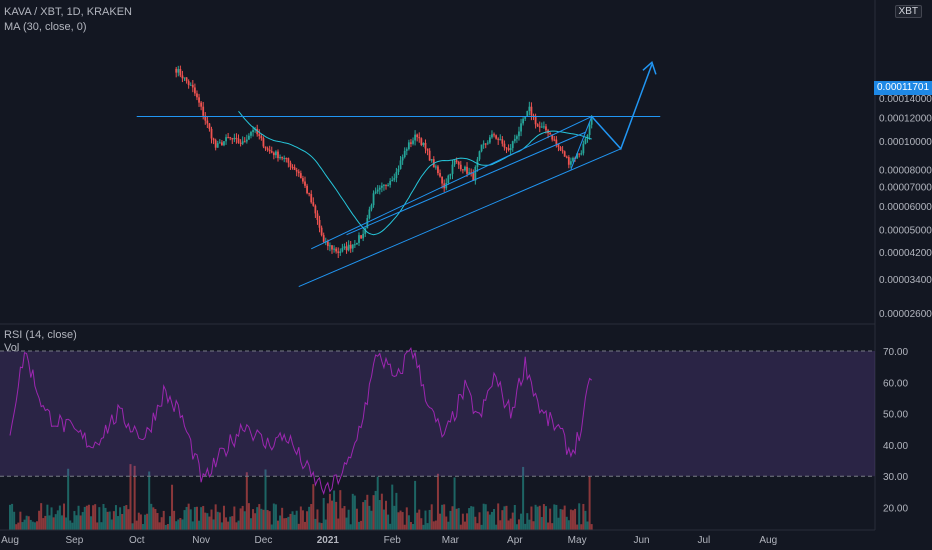 This screenshot has width=932, height=550. I want to click on time-axis: Aug Sep Oct Nov Dec 2021 Feb Mar Apr May Jun Jul Aug, so click(437, 537).